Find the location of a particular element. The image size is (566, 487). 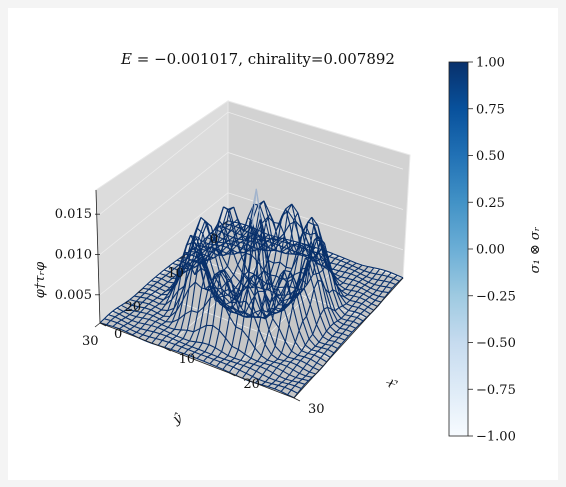

chart-title: E = −0.001017, chirality=0.007892 is located at coordinates (258, 59).